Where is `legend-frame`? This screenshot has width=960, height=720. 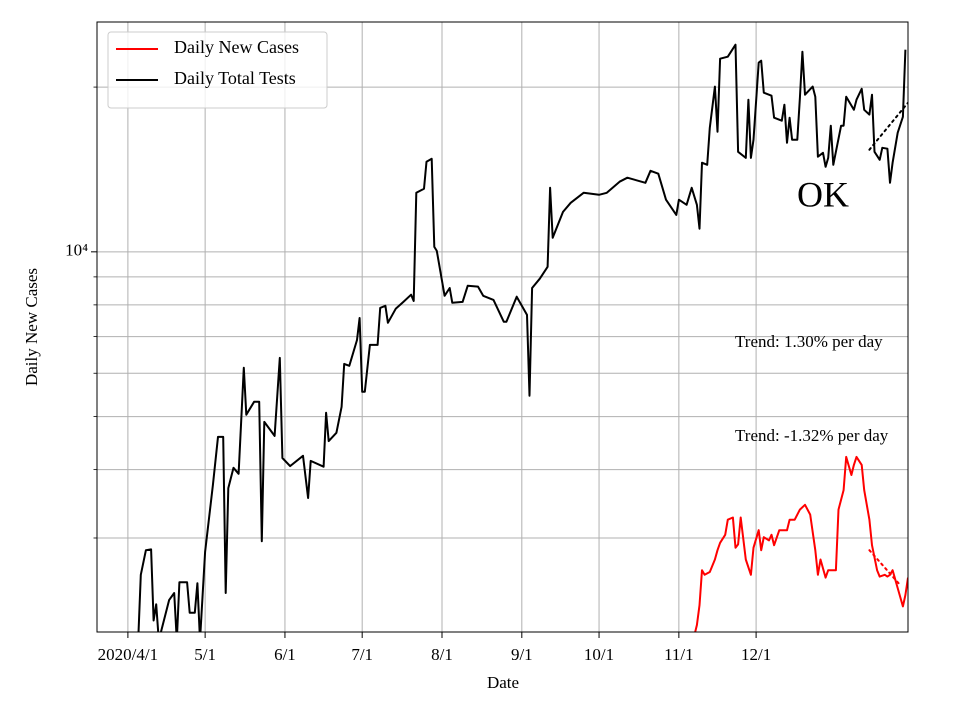 legend-frame is located at coordinates (217, 70).